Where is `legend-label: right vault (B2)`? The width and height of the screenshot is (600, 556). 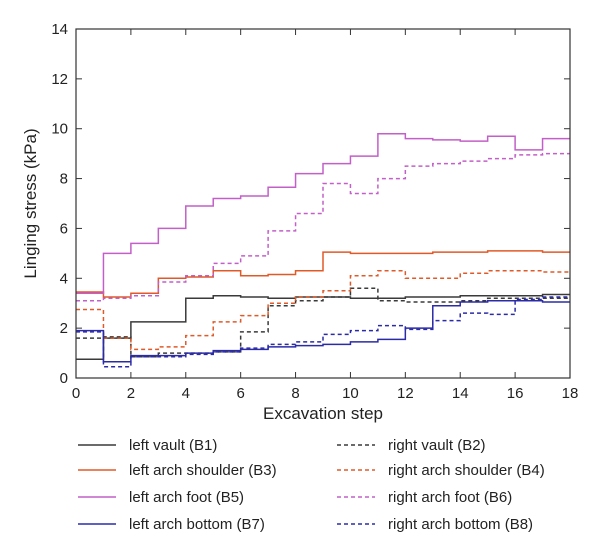 legend-label: right vault (B2) is located at coordinates (437, 445).